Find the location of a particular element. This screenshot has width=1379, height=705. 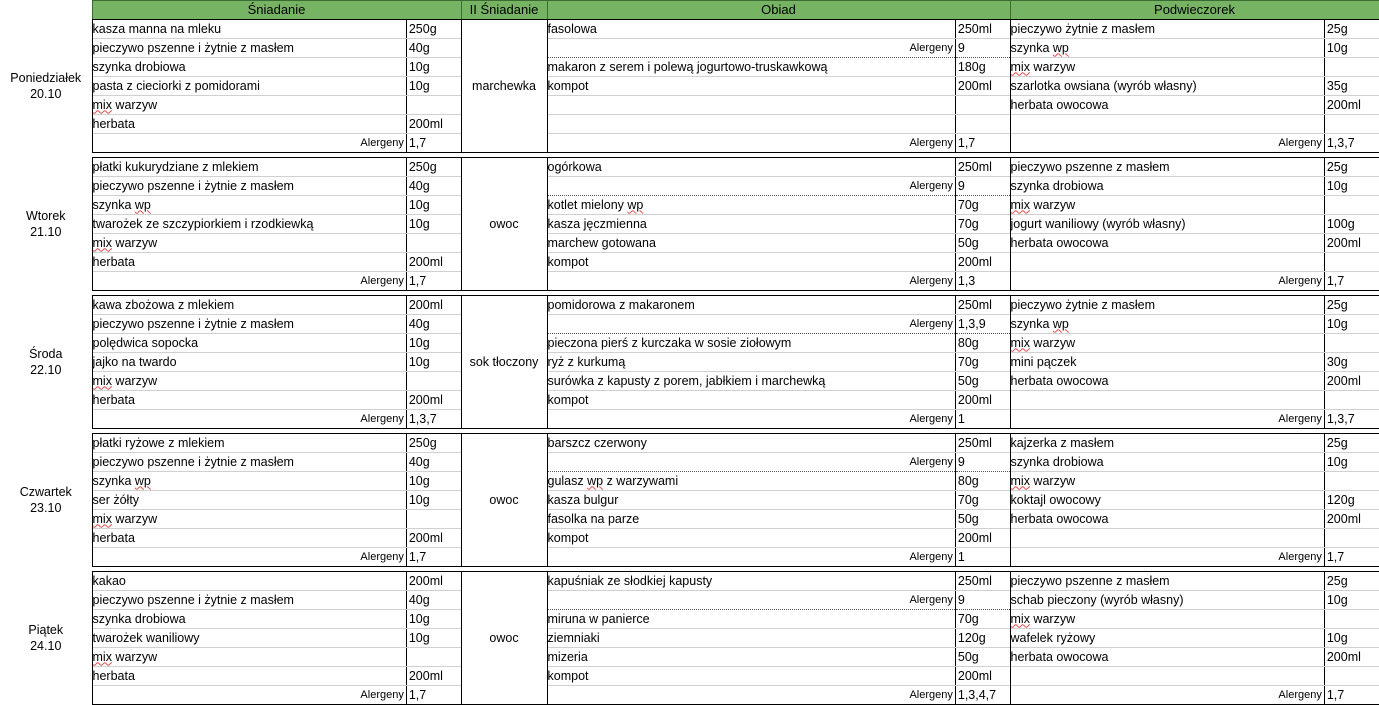

menu-item-row: ser żółty 10g is located at coordinates (276, 500).